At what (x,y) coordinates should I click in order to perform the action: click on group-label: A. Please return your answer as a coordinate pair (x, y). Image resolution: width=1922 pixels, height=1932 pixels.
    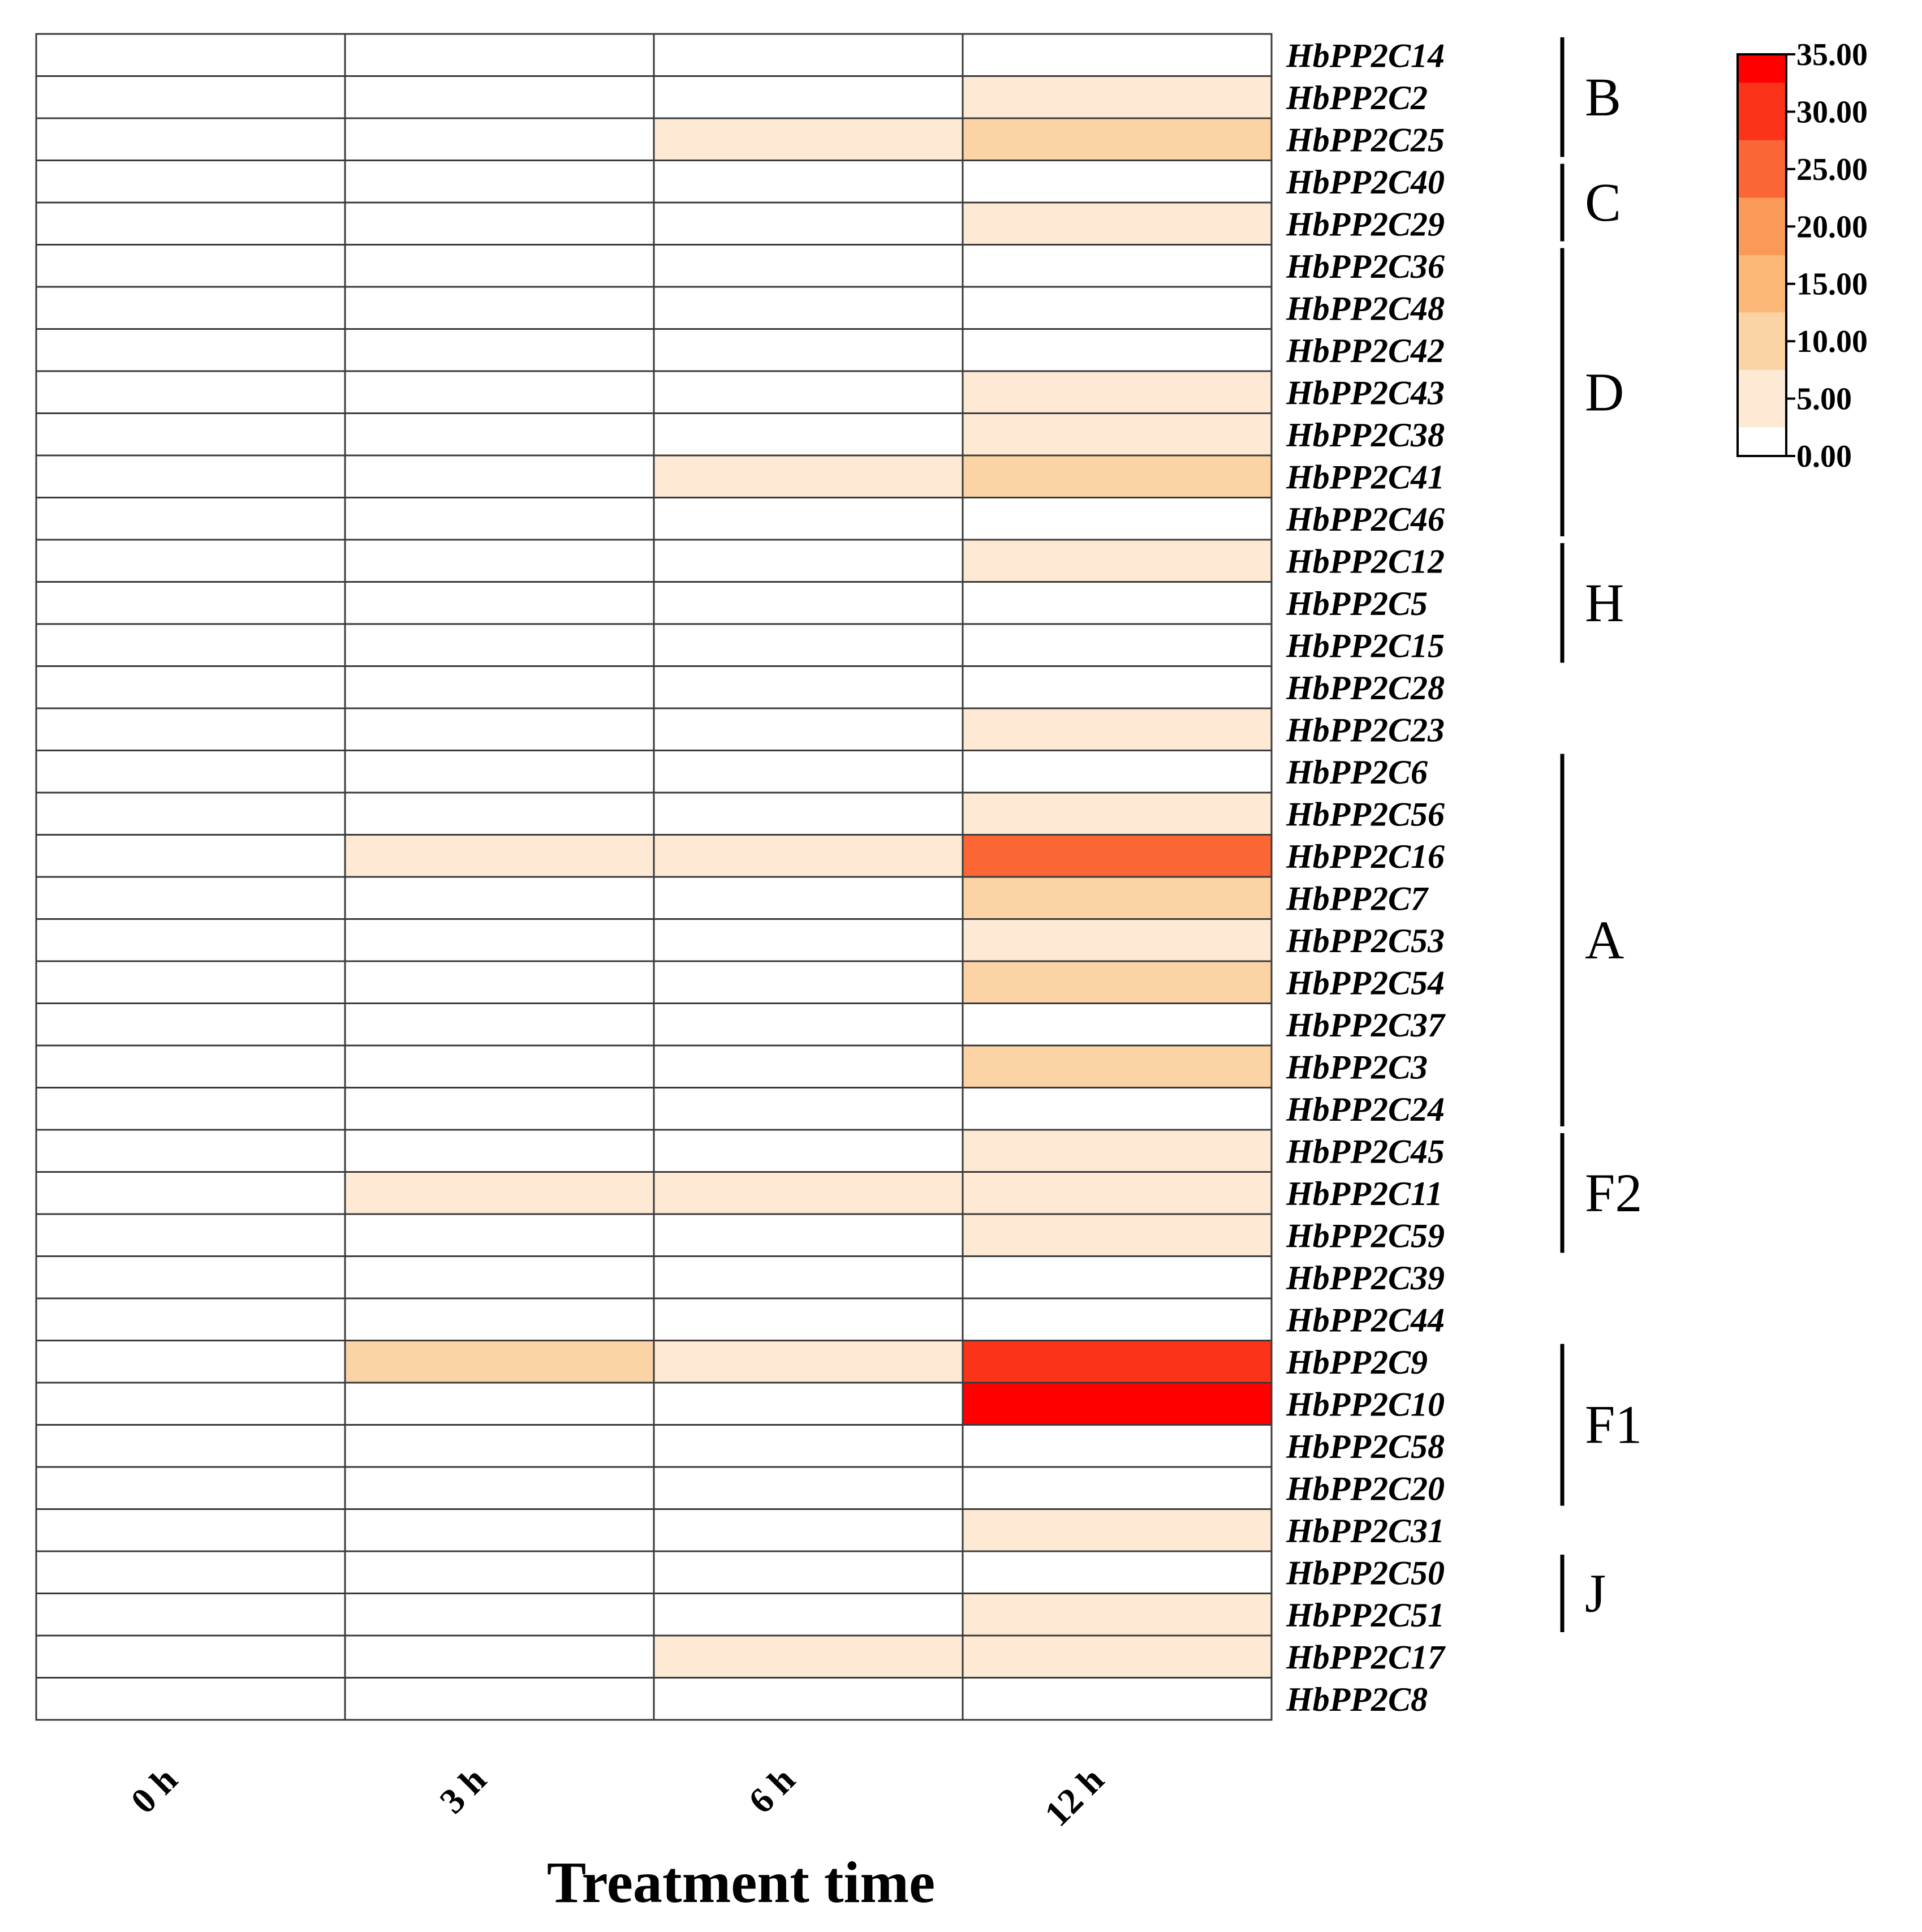
    Looking at the image, I should click on (1604, 940).